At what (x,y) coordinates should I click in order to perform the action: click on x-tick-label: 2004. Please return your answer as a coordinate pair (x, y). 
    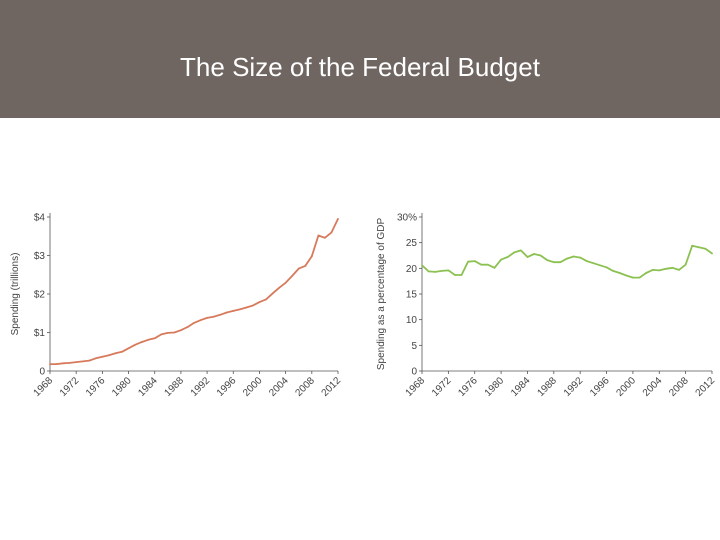
    Looking at the image, I should click on (653, 387).